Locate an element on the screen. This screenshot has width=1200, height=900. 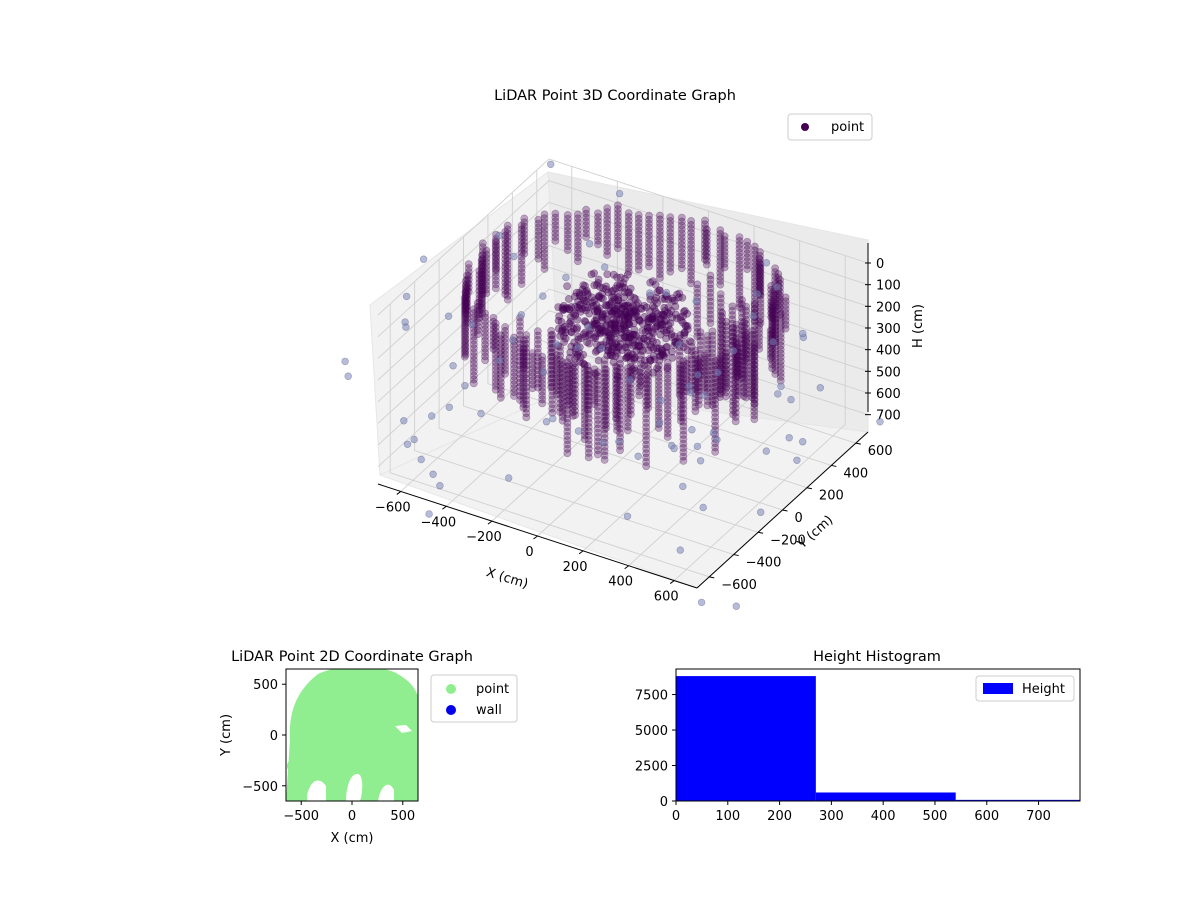
z-tick-label-3d: 100 is located at coordinates (888, 286).